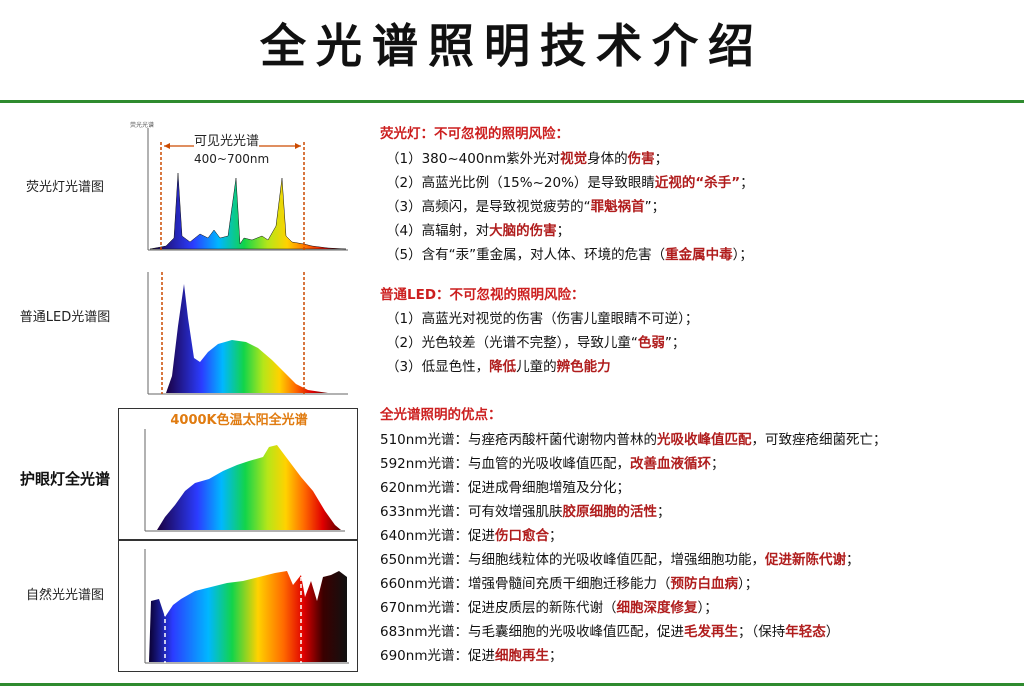 The height and width of the screenshot is (699, 1024). I want to click on visible-range-label: 400~700nm, so click(232, 159).